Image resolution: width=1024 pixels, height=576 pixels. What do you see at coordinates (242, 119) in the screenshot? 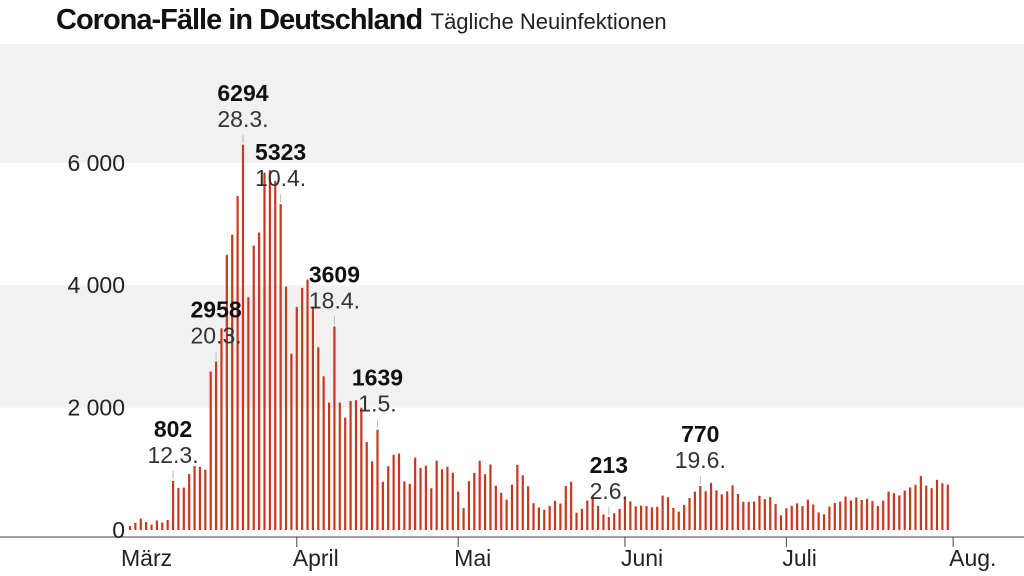
I see `annotation-date: 28.3.` at bounding box center [242, 119].